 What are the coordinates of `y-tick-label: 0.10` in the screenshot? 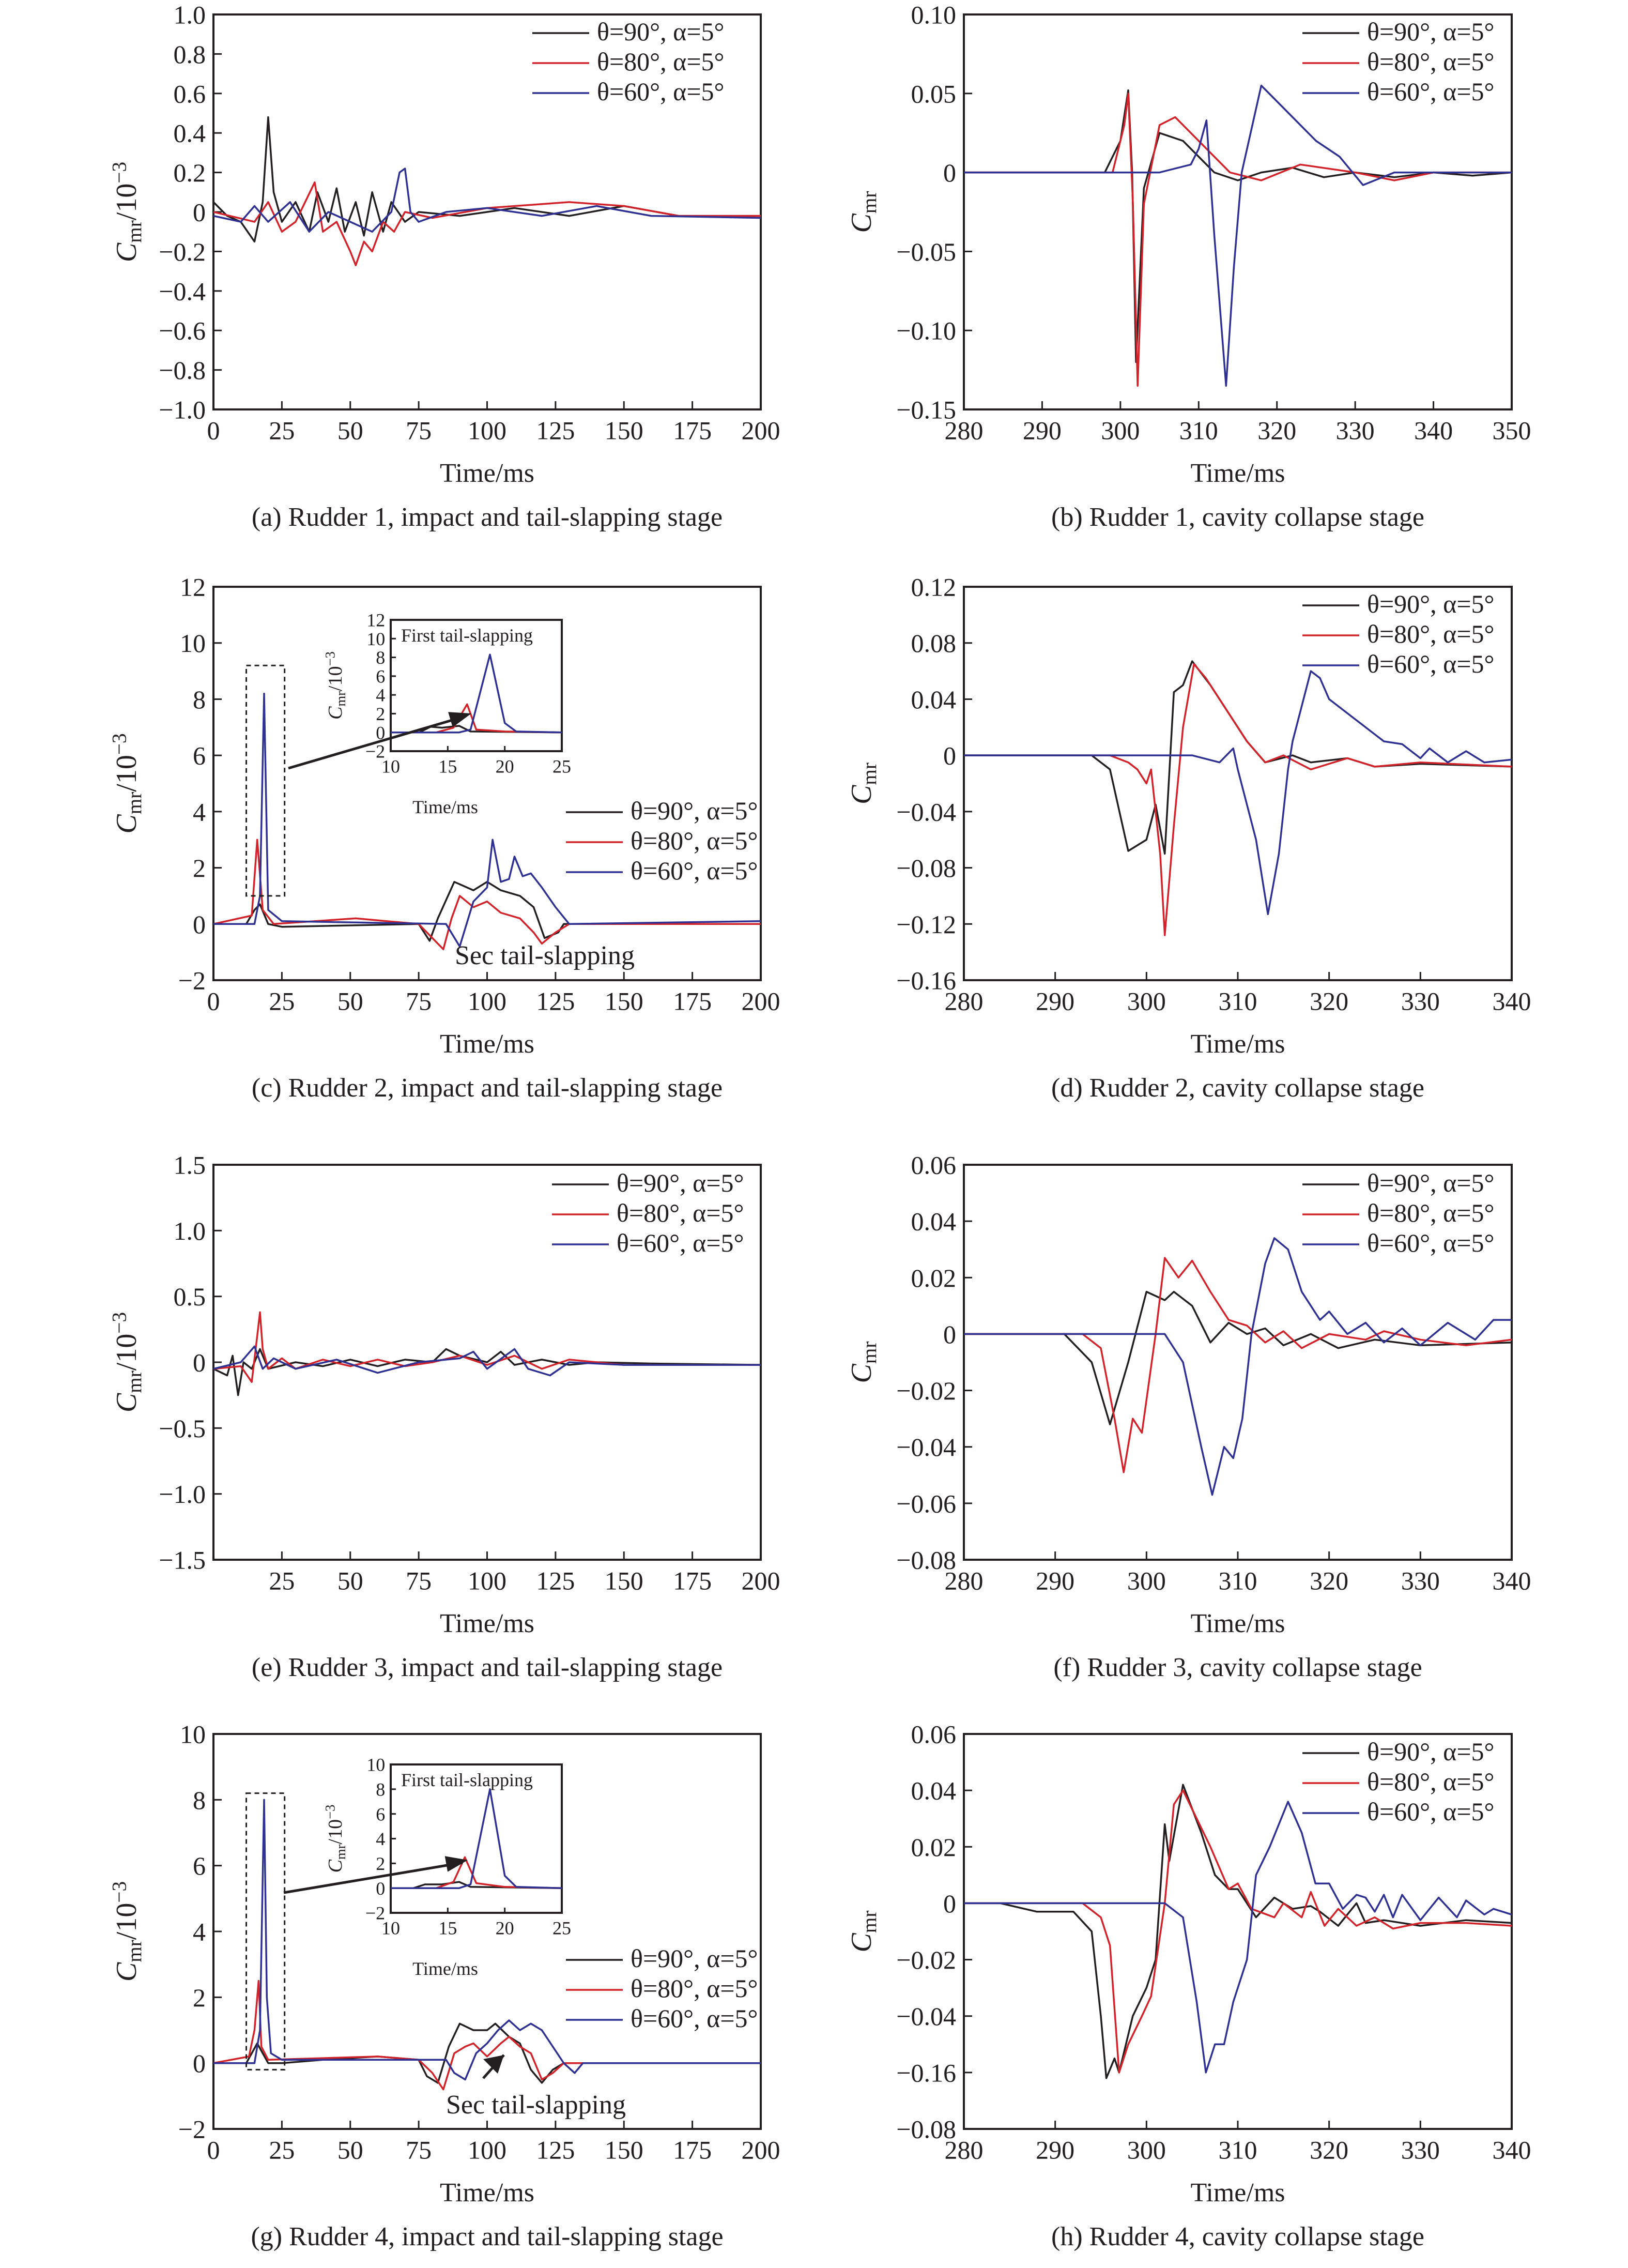 It's located at (934, 15).